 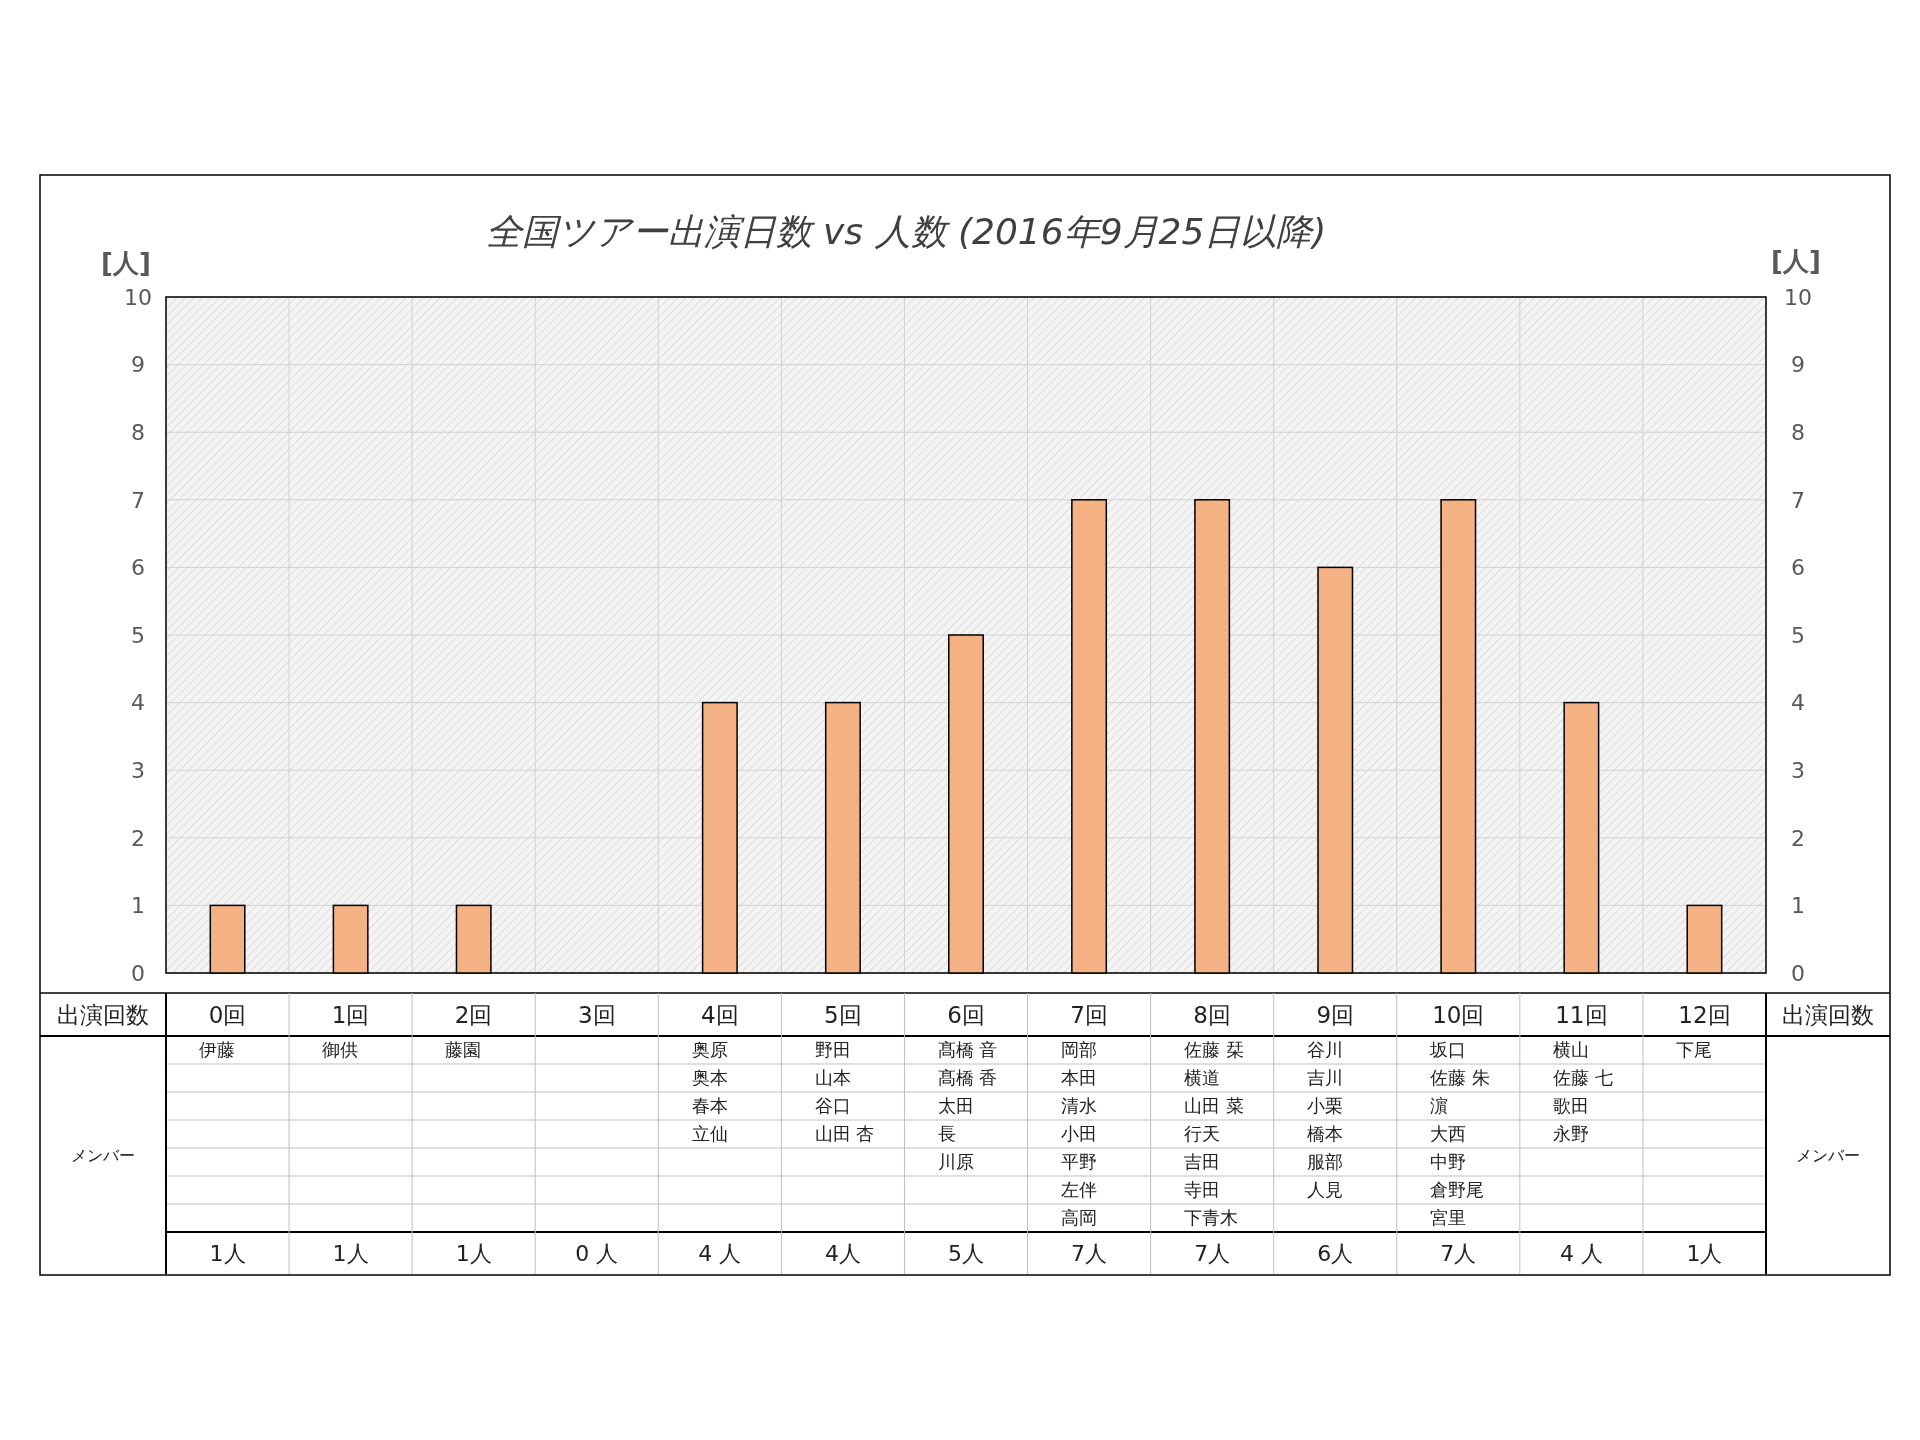 I want to click on x-tick-label: 9回, so click(x=1335, y=1014).